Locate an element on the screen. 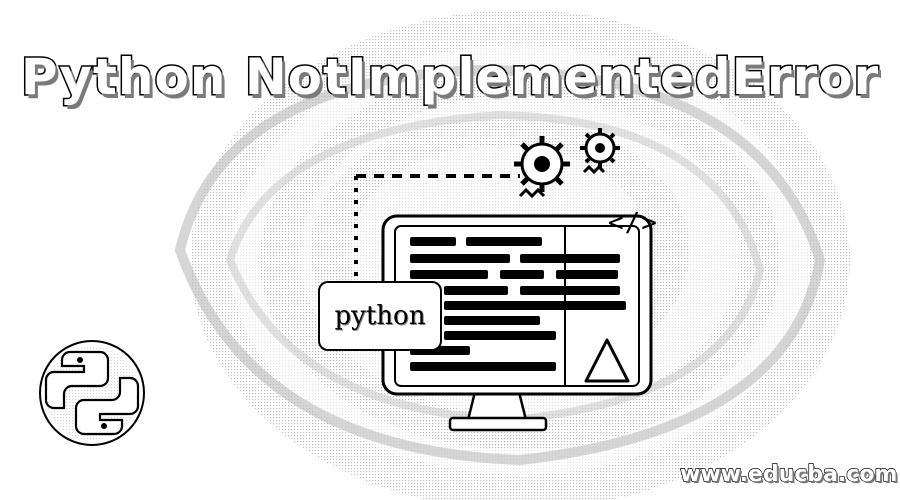 The image size is (900, 500). language-badge: python is located at coordinates (380, 316).